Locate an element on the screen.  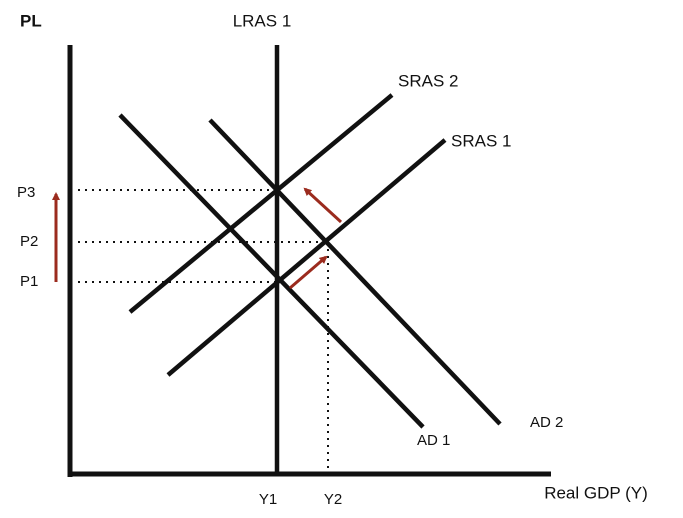
sras-shift-arrow is located at coordinates (323, 205).